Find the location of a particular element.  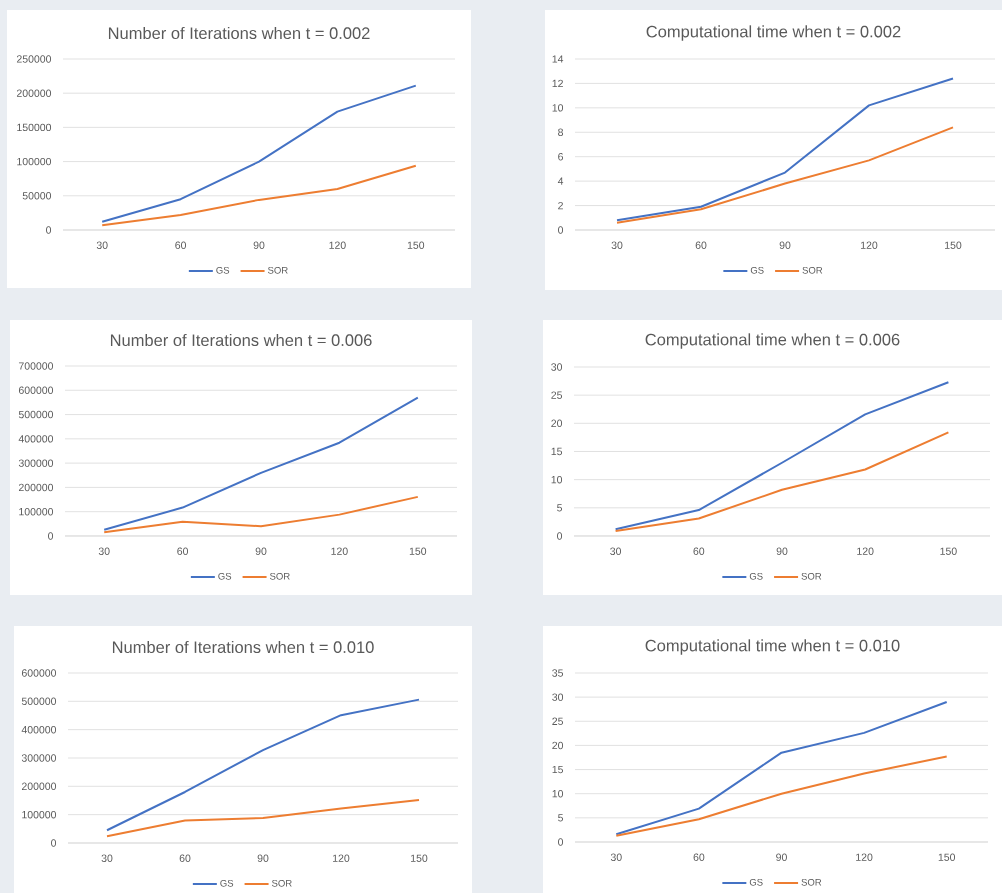

y-tick-label: 150000 is located at coordinates (34, 127).